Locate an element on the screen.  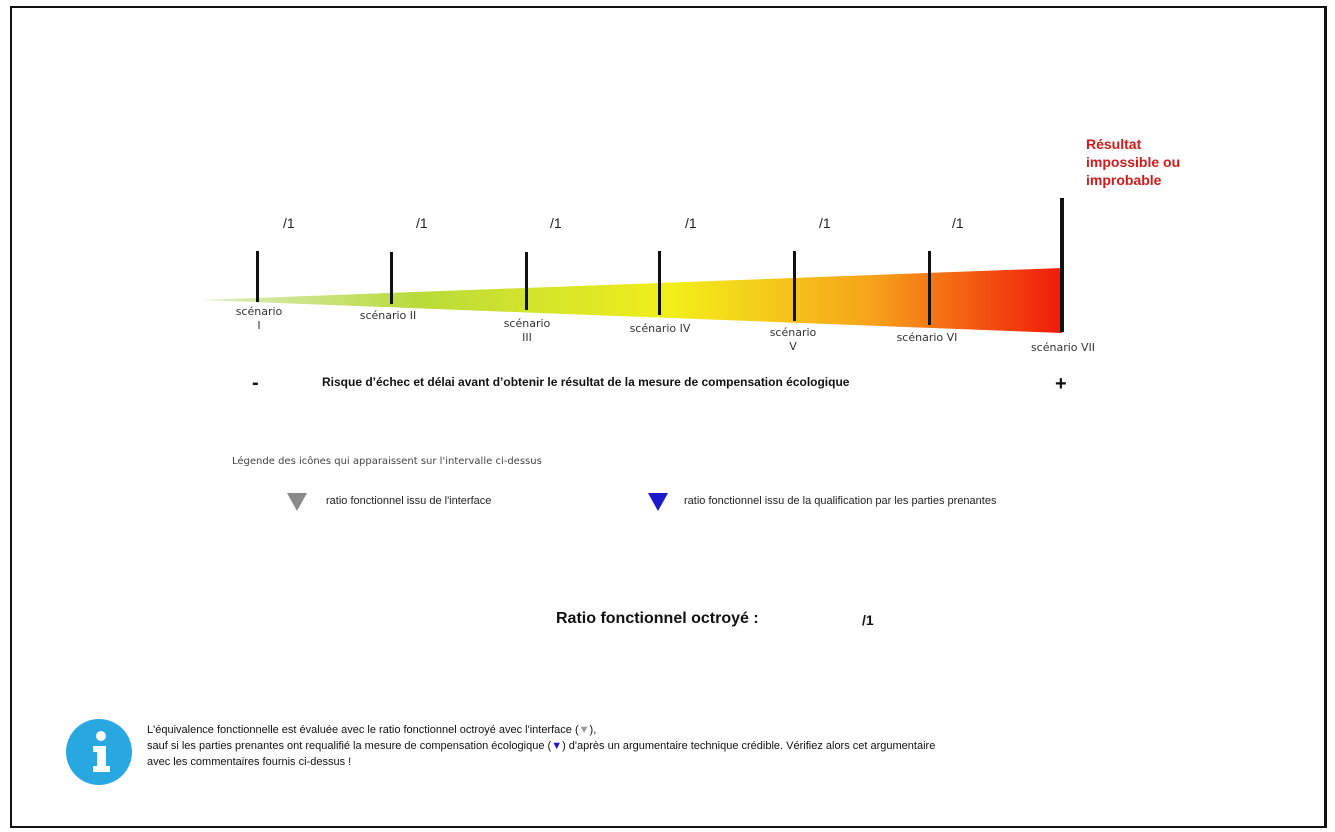
axis-plus: + is located at coordinates (1061, 384).